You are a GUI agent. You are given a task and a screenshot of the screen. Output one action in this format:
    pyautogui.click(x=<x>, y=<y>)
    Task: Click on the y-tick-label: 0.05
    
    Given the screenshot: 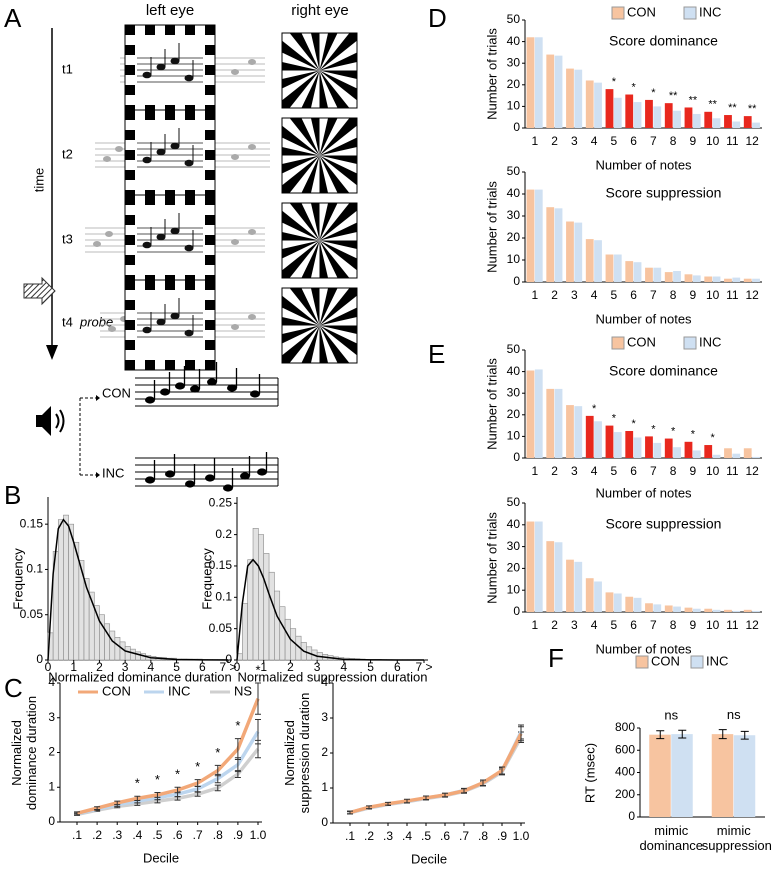 What is the action you would take?
    pyautogui.click(x=32, y=614)
    